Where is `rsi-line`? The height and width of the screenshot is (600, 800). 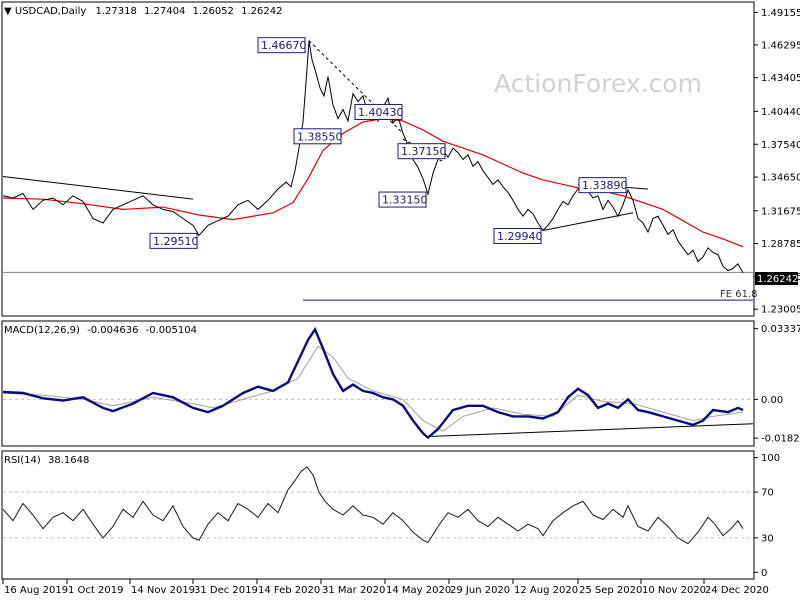
rsi-line is located at coordinates (373, 505).